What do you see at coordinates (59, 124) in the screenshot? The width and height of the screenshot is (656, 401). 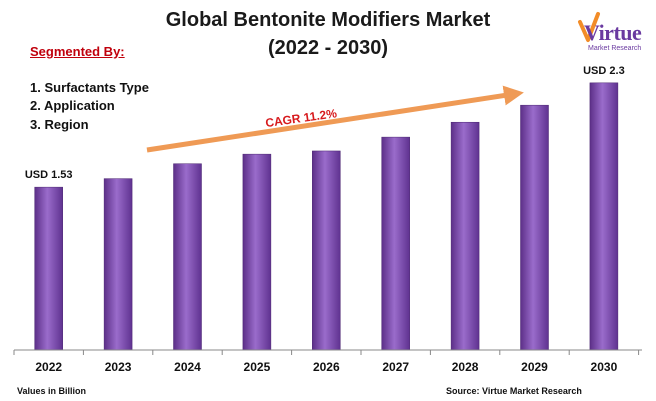 I see `segment-item: 3. Region` at bounding box center [59, 124].